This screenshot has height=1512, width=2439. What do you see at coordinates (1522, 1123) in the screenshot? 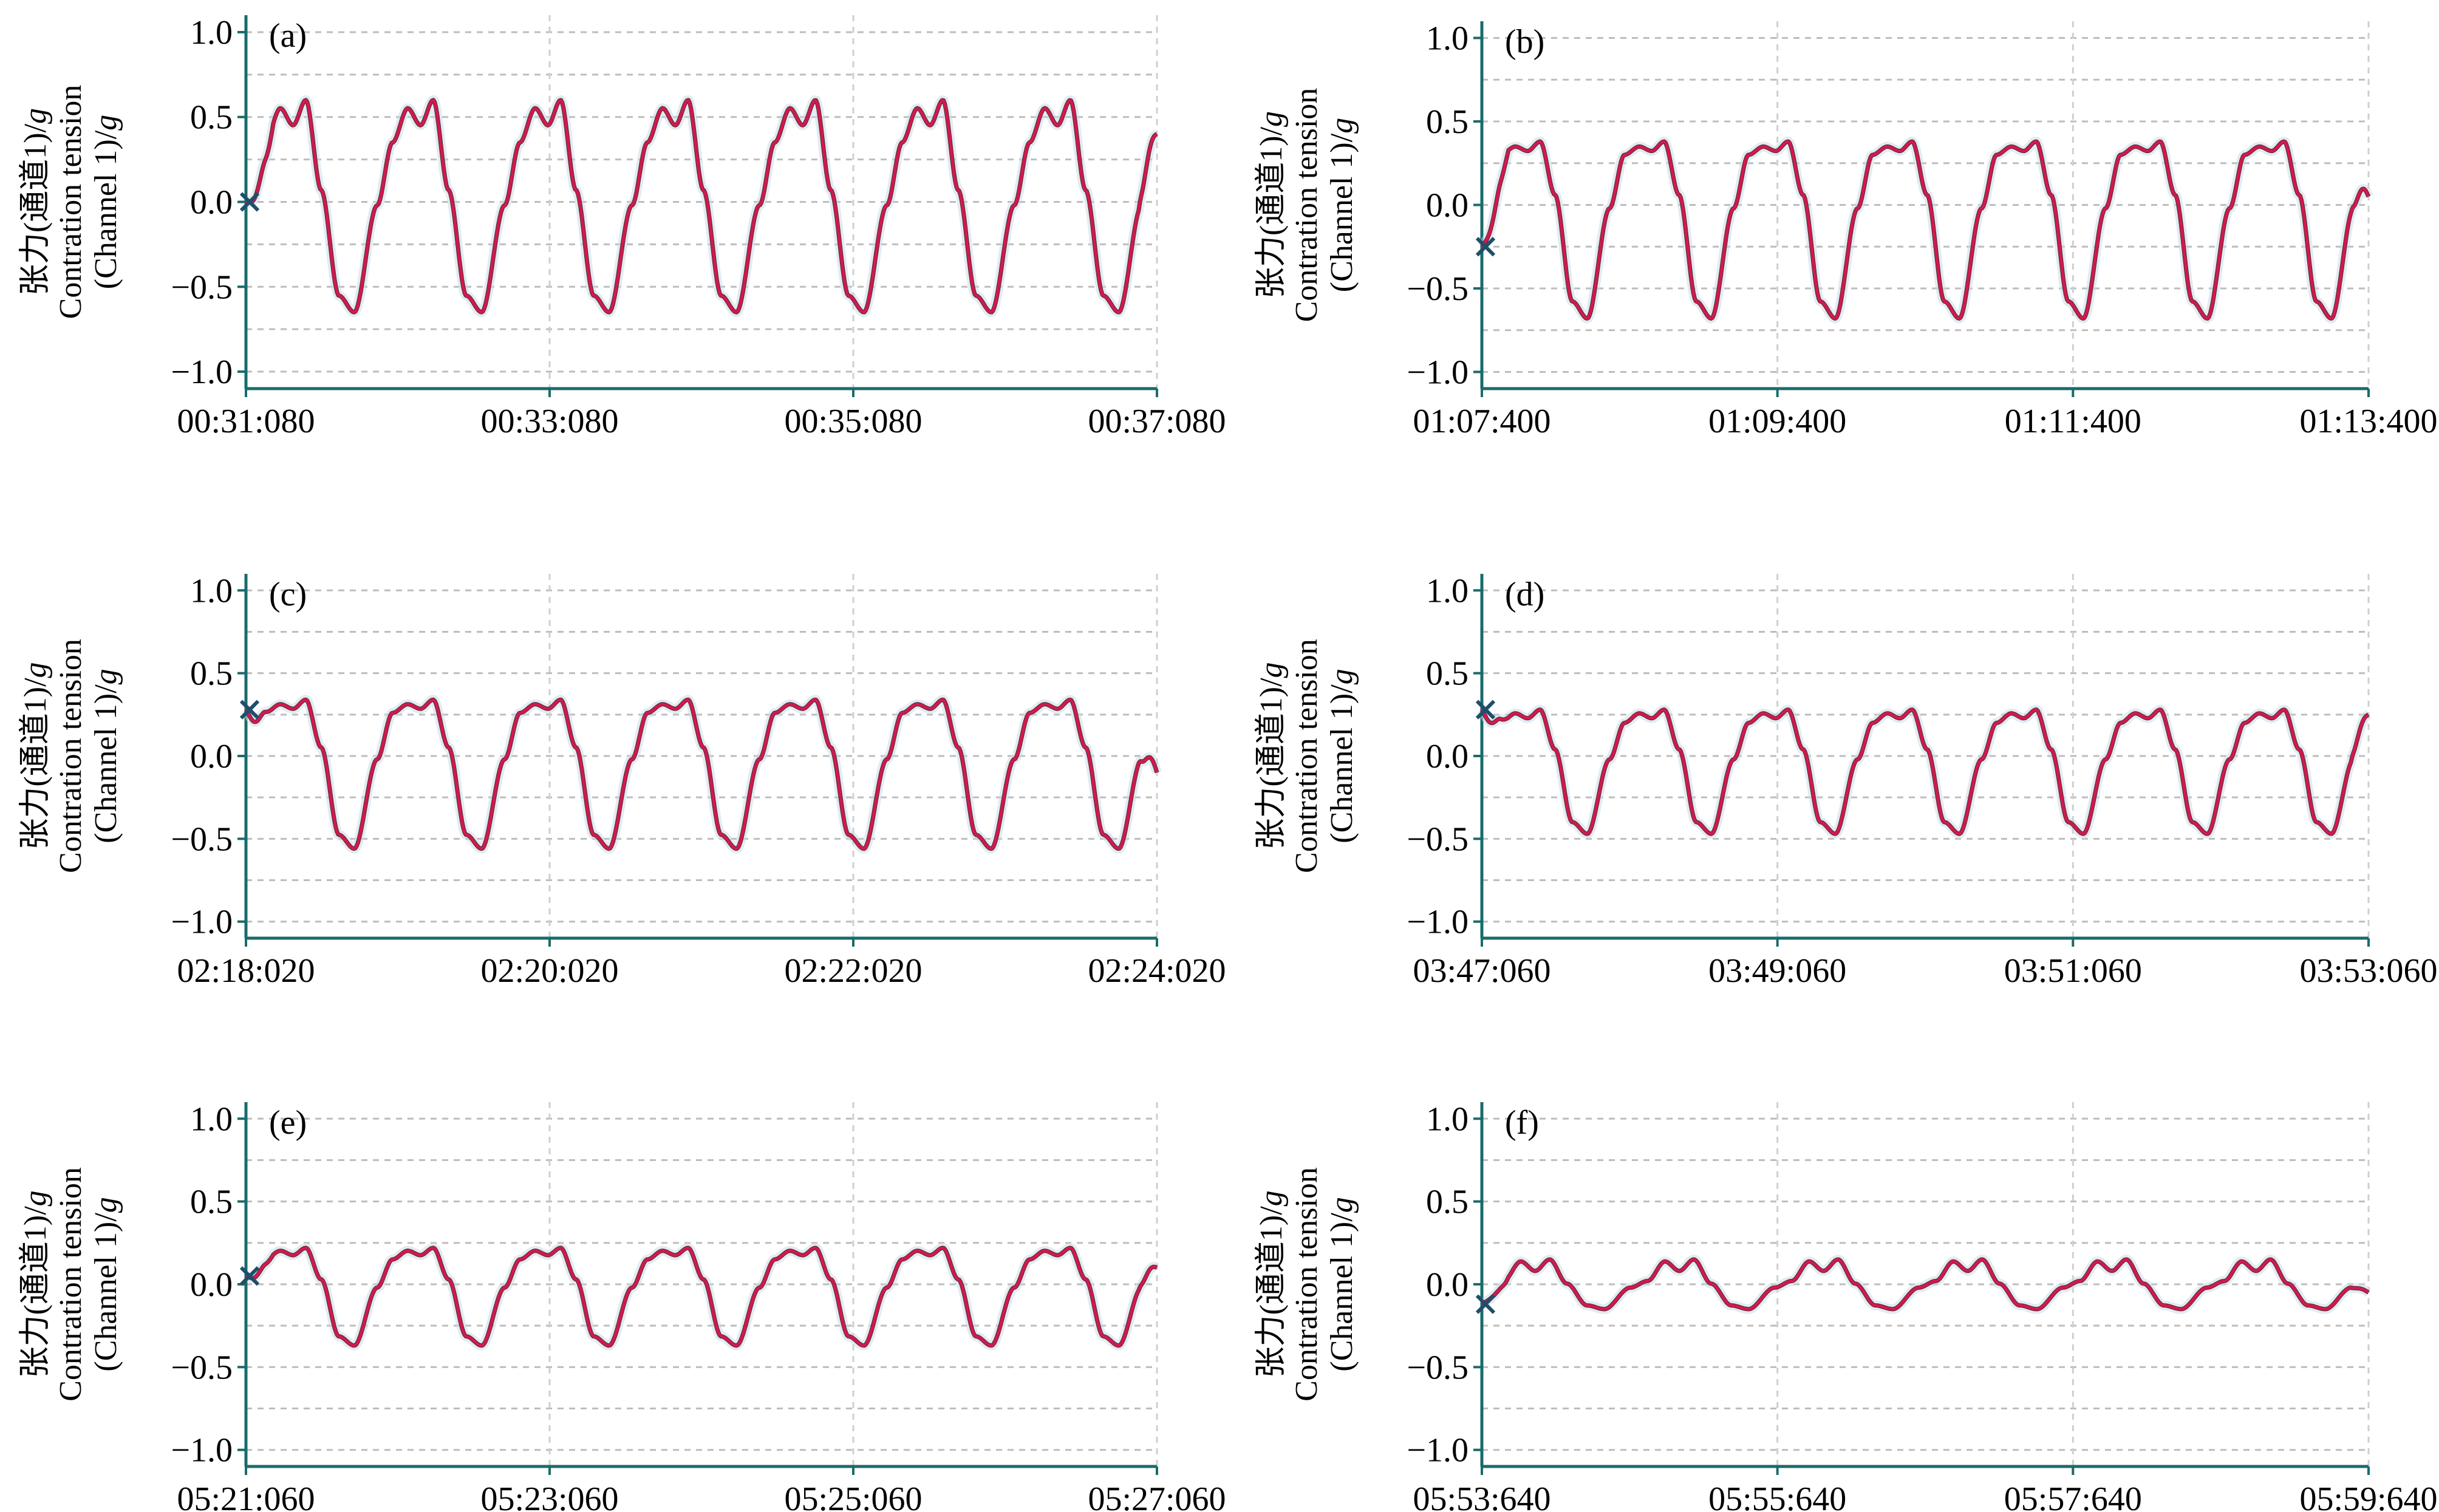
I see `panel-label: (f)` at bounding box center [1522, 1123].